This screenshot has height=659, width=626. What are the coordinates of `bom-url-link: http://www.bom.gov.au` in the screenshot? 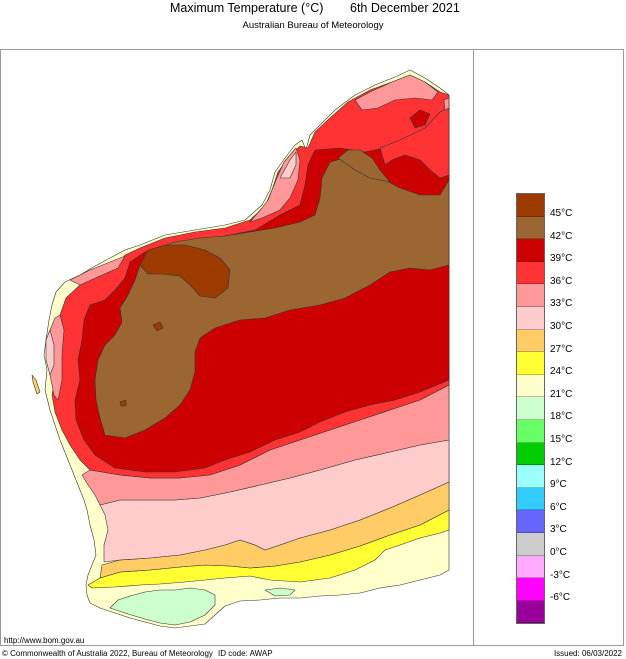 It's located at (44, 640).